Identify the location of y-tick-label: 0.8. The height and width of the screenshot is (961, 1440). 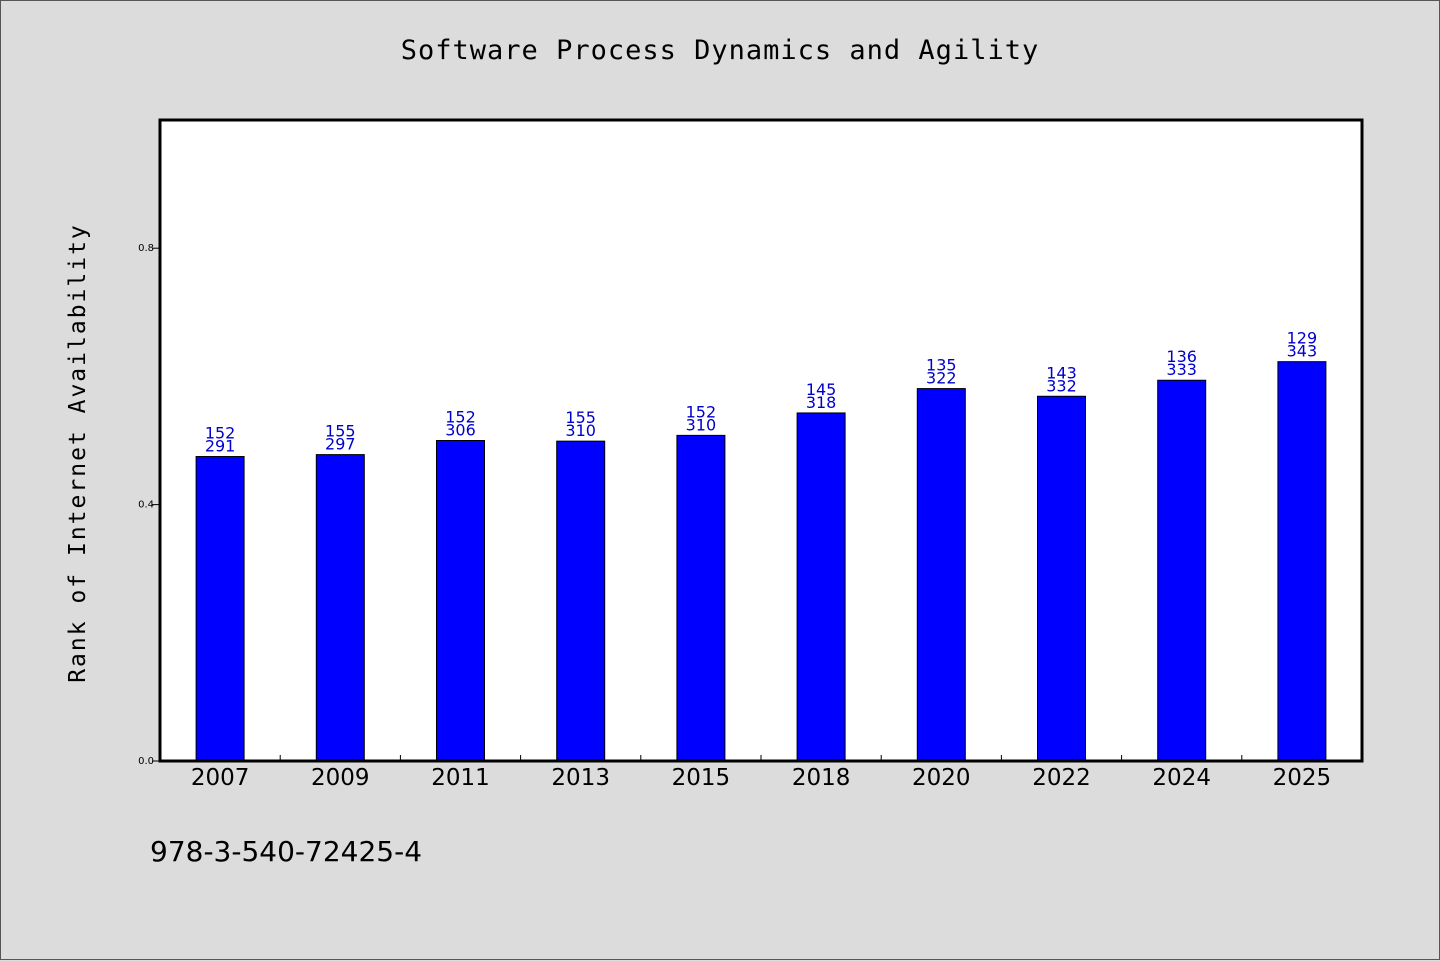
(146, 248).